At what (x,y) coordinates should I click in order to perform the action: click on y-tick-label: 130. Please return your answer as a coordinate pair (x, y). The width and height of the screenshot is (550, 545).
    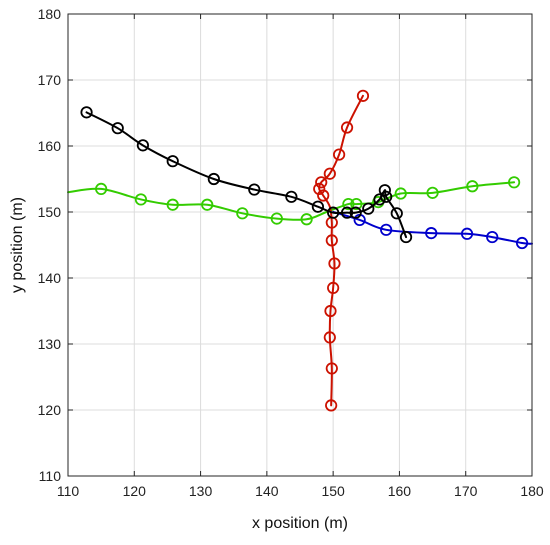
    Looking at the image, I should click on (50, 344).